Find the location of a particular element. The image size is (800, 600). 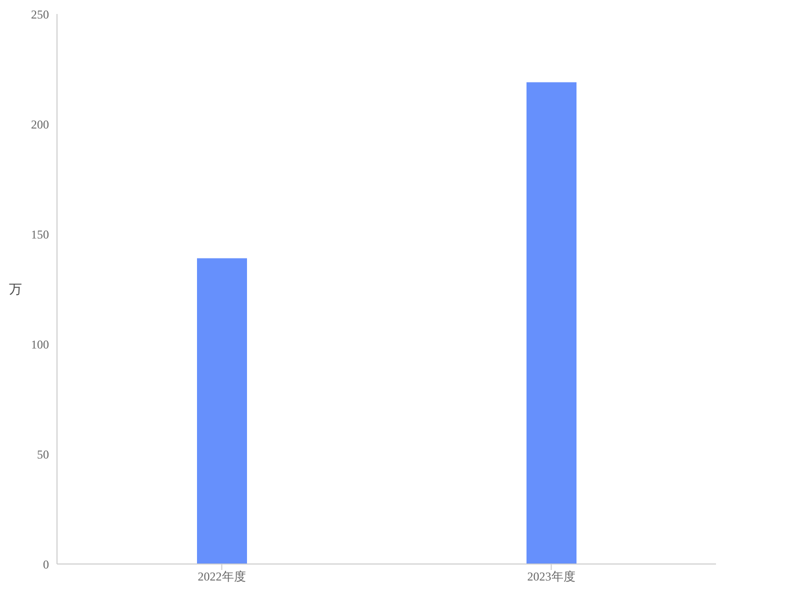

y-axis-title: 万 is located at coordinates (15, 289).